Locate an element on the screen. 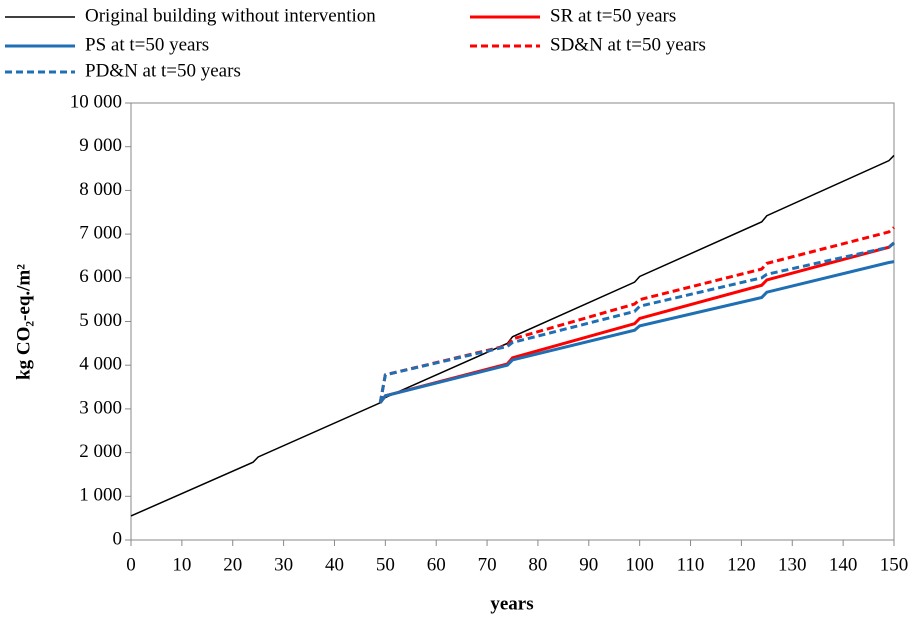  x-tick-label: 130 is located at coordinates (792, 564).